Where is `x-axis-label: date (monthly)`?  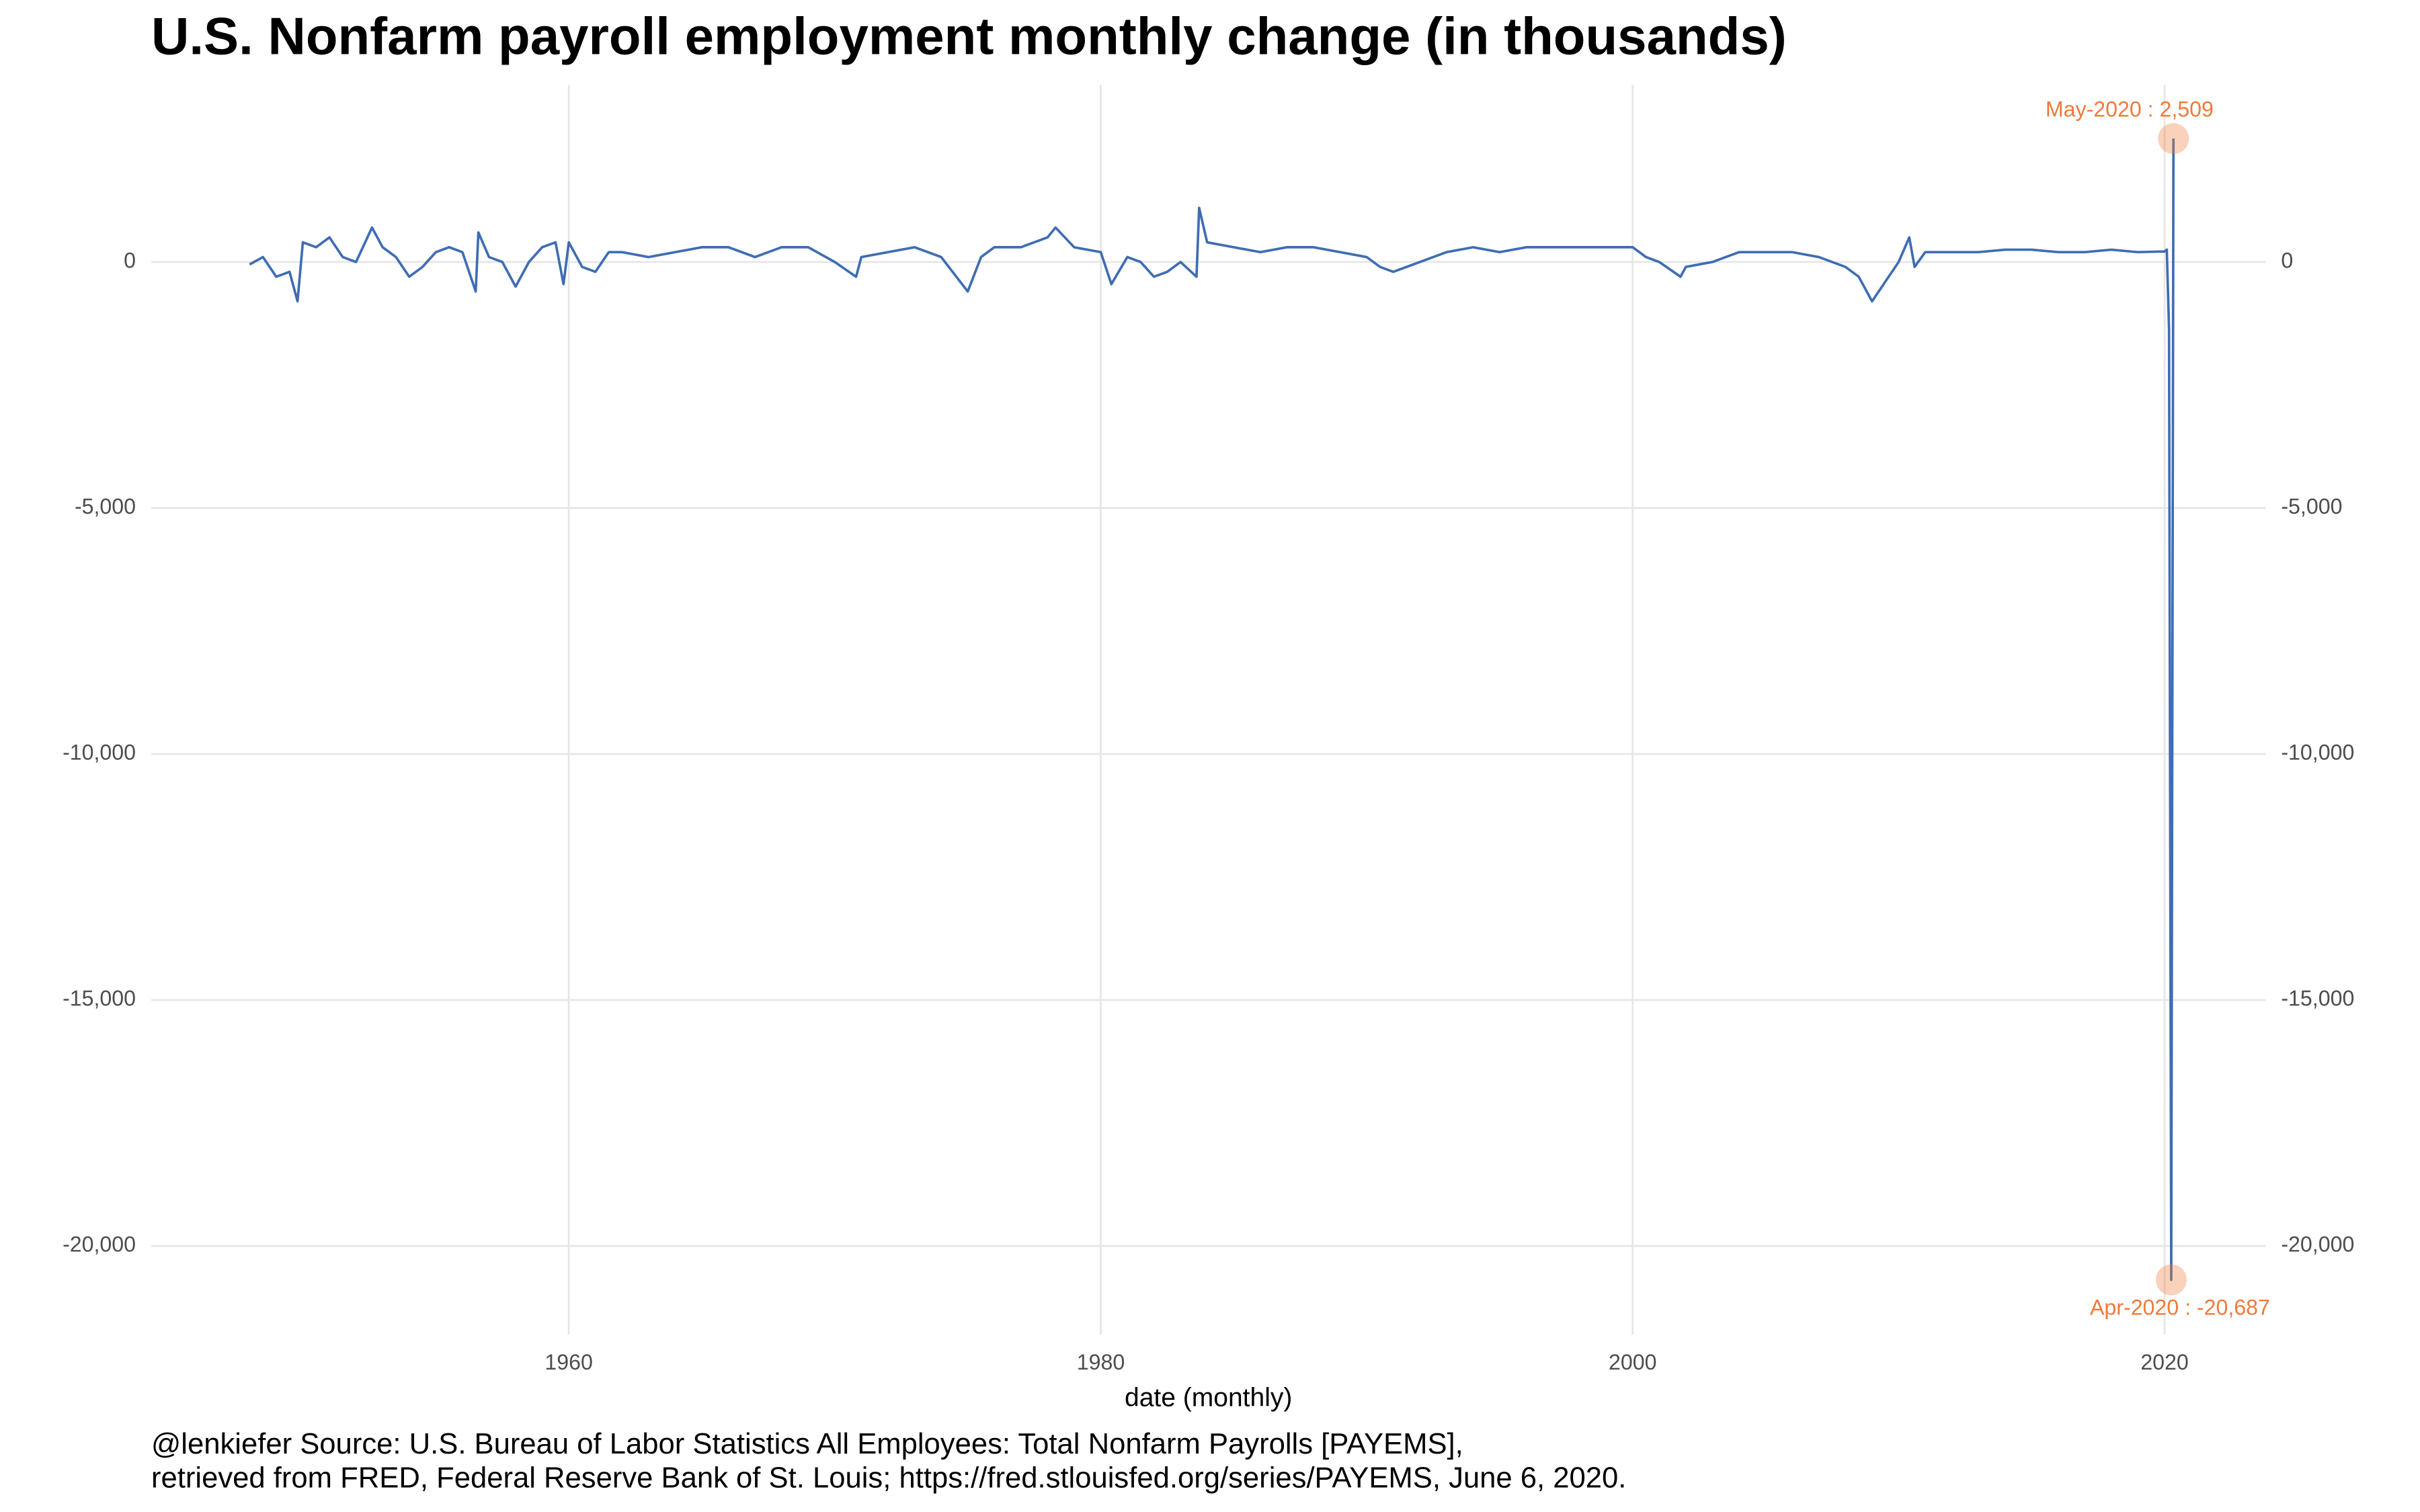 x-axis-label: date (monthly) is located at coordinates (1208, 1398).